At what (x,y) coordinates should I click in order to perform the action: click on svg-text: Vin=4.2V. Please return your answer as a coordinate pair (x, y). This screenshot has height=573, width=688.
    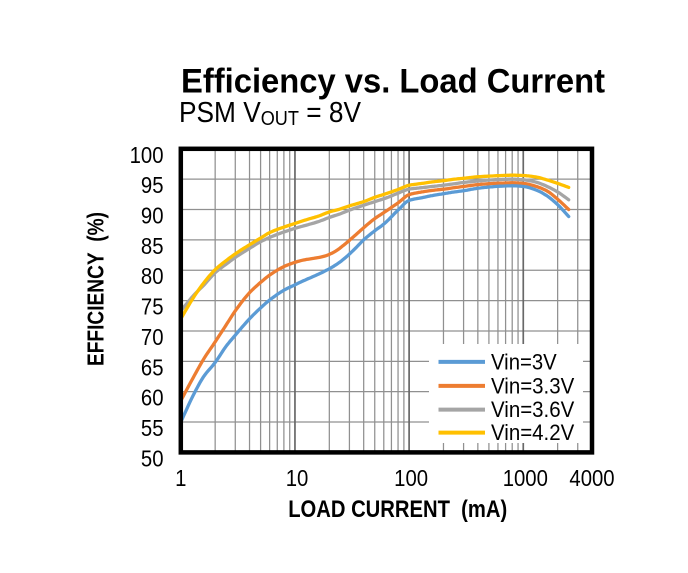
    Looking at the image, I should click on (533, 432).